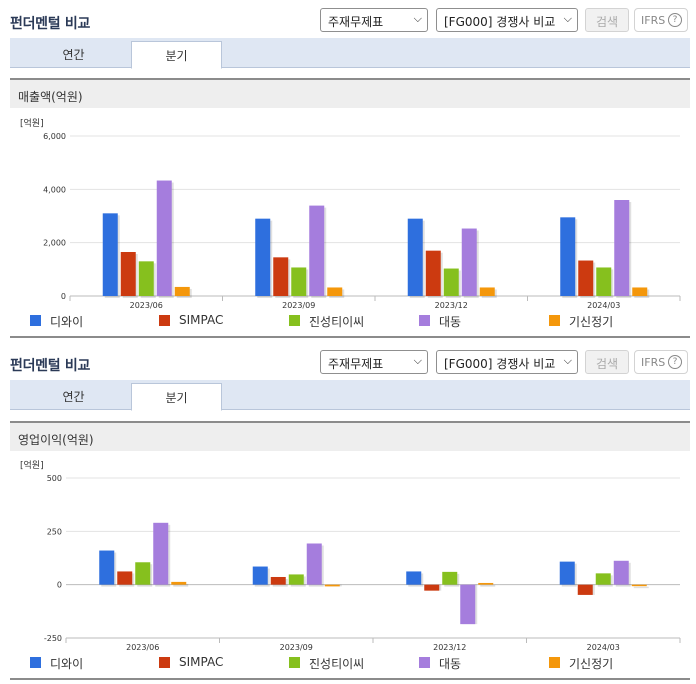 The image size is (696, 684). Describe the element at coordinates (603, 305) in the screenshot. I see `x-tick-label: 2024/03` at that location.